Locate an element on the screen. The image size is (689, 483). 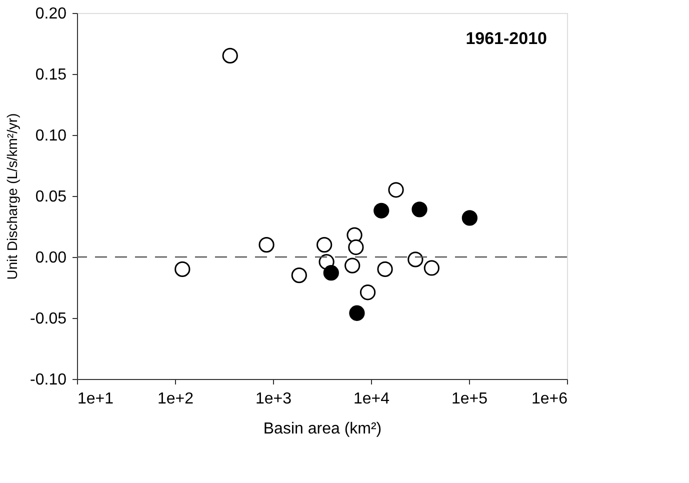
x-tick-label: 1e+3 is located at coordinates (273, 399).